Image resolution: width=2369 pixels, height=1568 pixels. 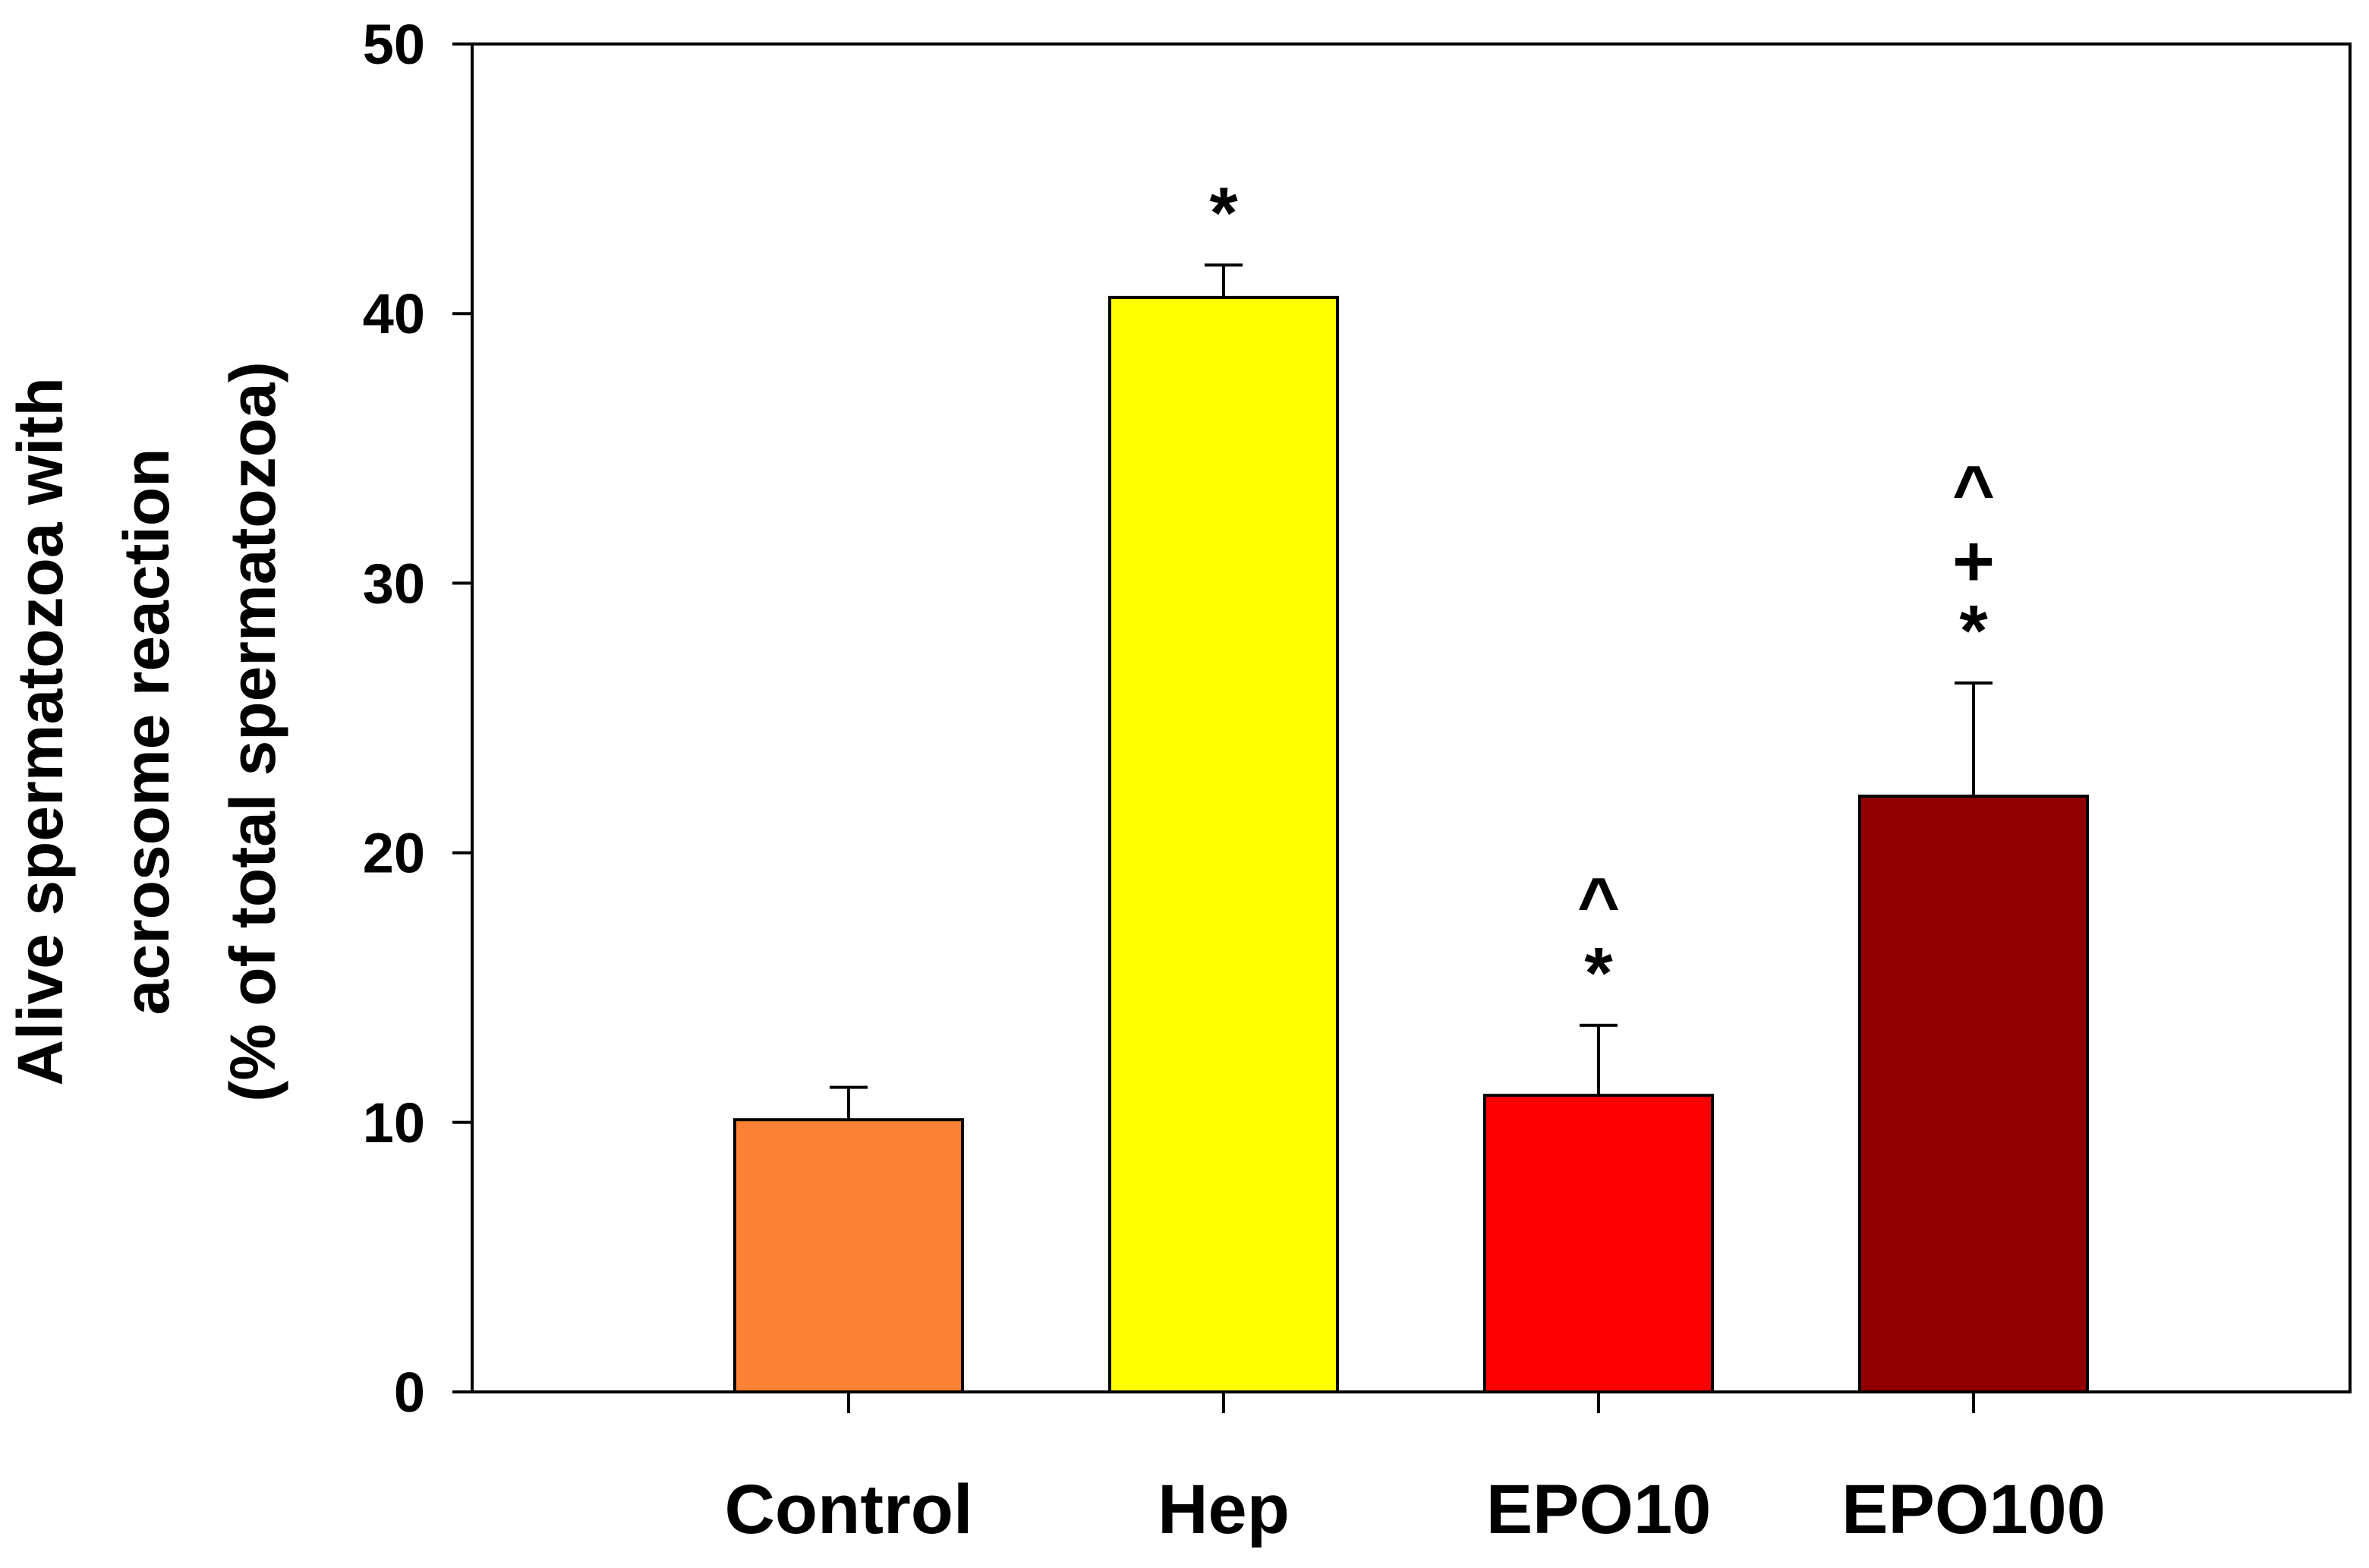 What do you see at coordinates (409, 1392) in the screenshot?
I see `y-tick-label: 0` at bounding box center [409, 1392].